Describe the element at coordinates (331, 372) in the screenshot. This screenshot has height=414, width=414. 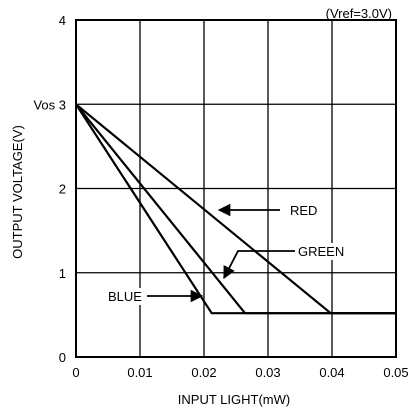
I see `x-tick-label: 0.04` at that location.